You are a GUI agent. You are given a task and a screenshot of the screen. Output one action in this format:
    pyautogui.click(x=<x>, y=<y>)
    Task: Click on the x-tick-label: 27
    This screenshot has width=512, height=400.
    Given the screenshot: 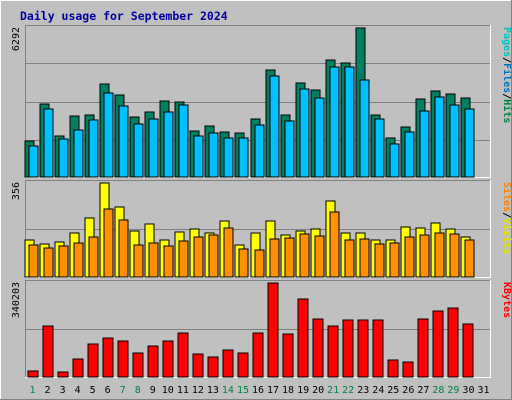 What is the action you would take?
    pyautogui.click(x=423, y=390)
    